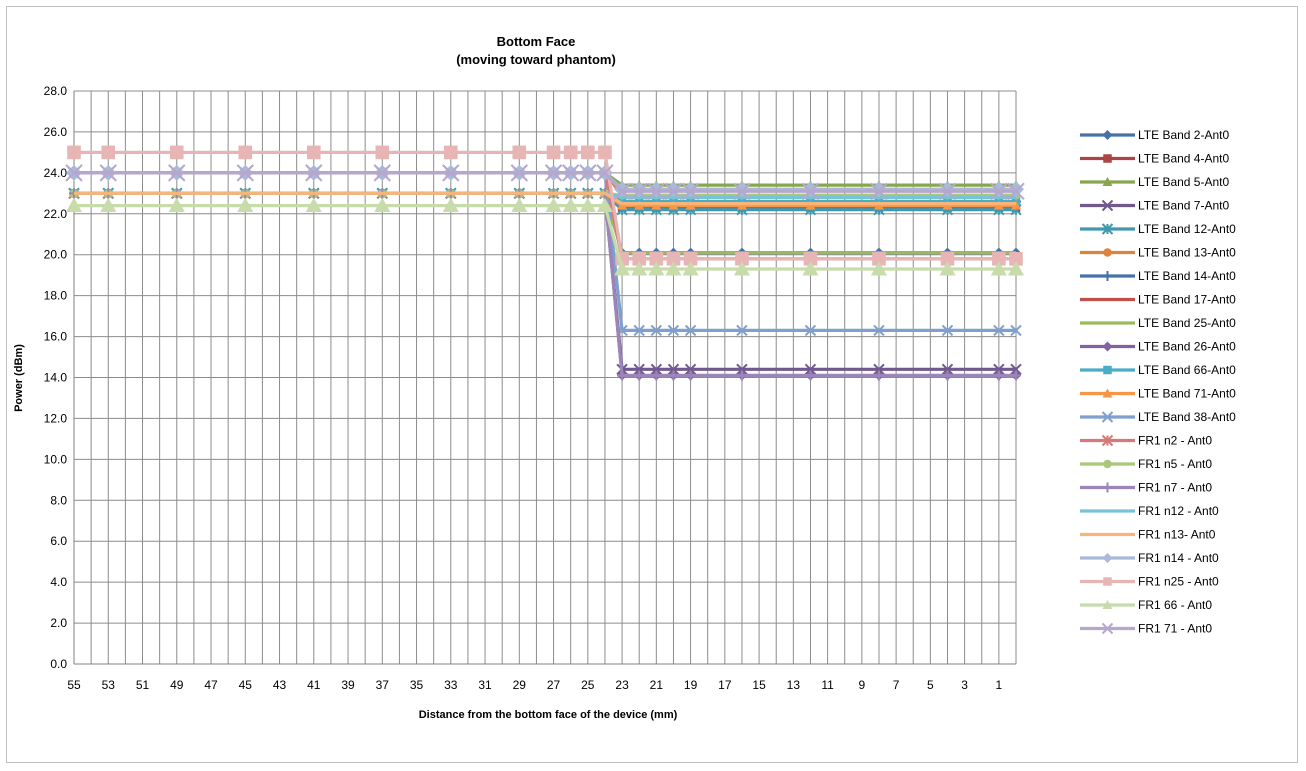 The height and width of the screenshot is (771, 1306). I want to click on legend-item: LTE Band 25-Ant0, so click(1158, 323).